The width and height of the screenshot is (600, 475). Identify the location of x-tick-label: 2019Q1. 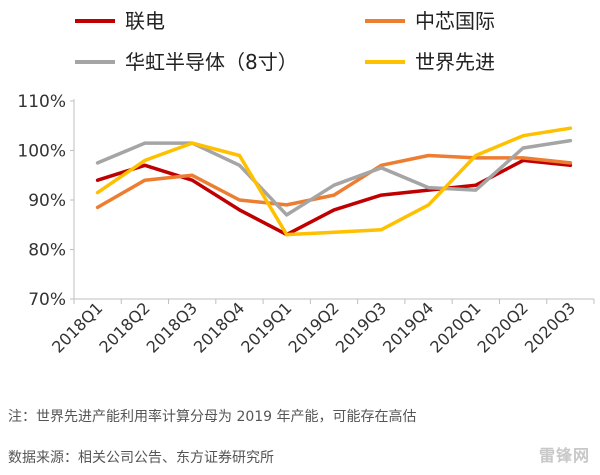
(266, 327).